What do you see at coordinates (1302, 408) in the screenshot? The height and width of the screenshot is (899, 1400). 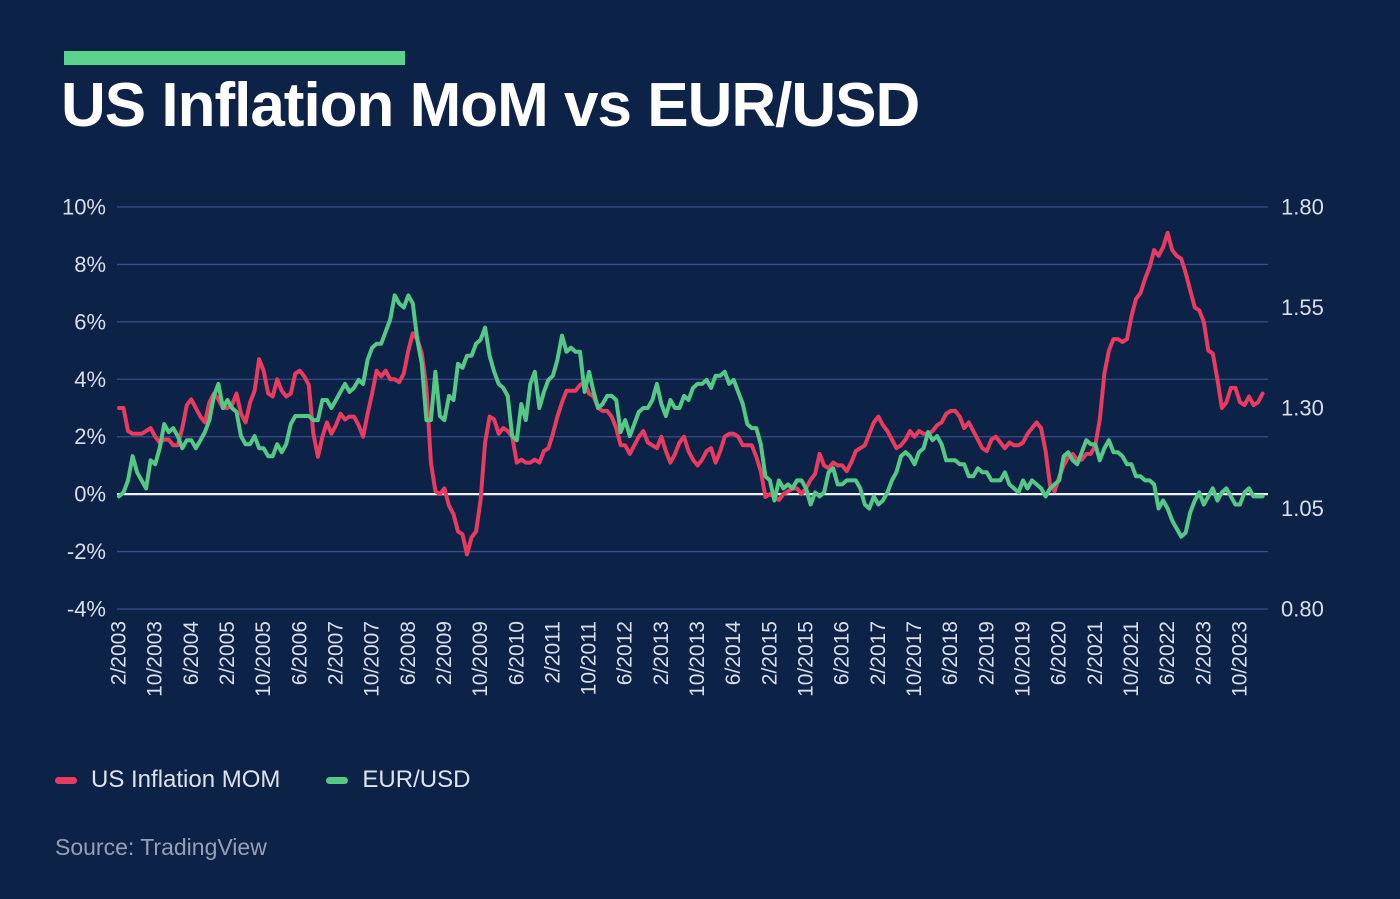 I see `right-axis-tick-label: 1.30` at bounding box center [1302, 408].